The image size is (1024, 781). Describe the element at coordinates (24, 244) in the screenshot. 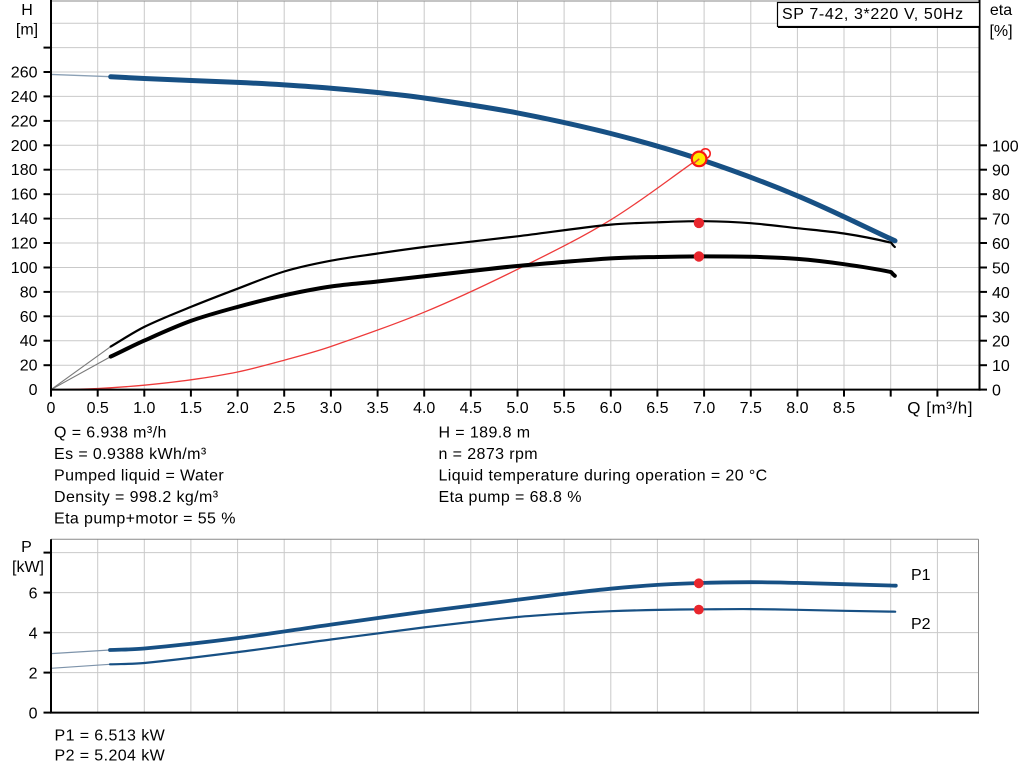

I see `svg-text: 120` at that location.